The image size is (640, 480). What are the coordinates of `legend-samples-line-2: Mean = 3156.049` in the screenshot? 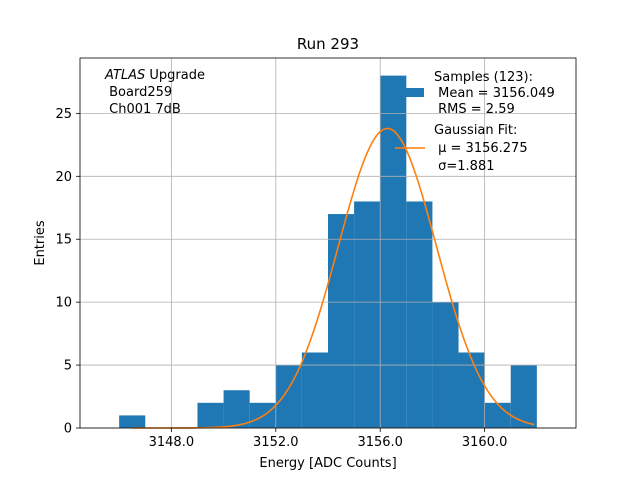 It's located at (494, 93).